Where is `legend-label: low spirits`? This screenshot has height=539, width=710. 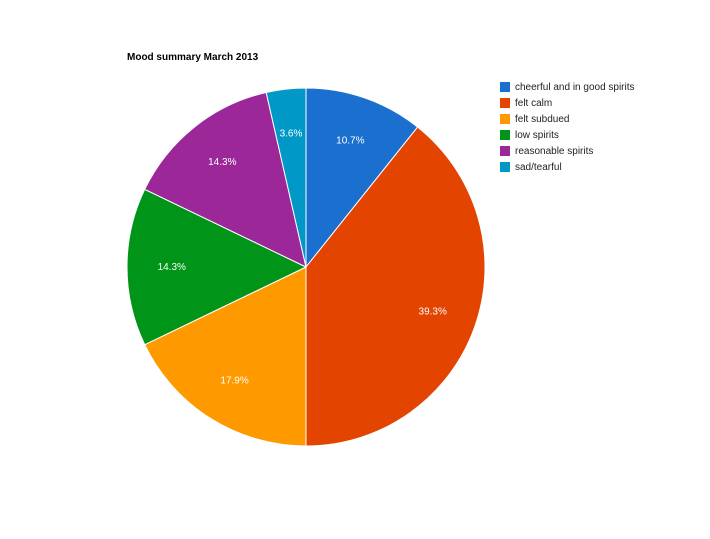 legend-label: low spirits is located at coordinates (537, 135).